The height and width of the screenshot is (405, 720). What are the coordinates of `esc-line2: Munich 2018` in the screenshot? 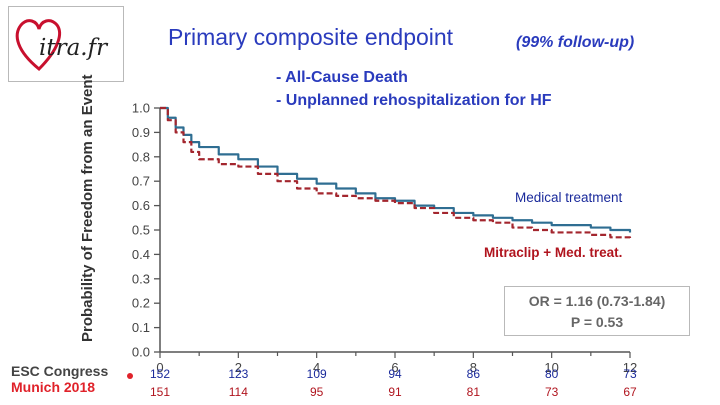 It's located at (53, 387).